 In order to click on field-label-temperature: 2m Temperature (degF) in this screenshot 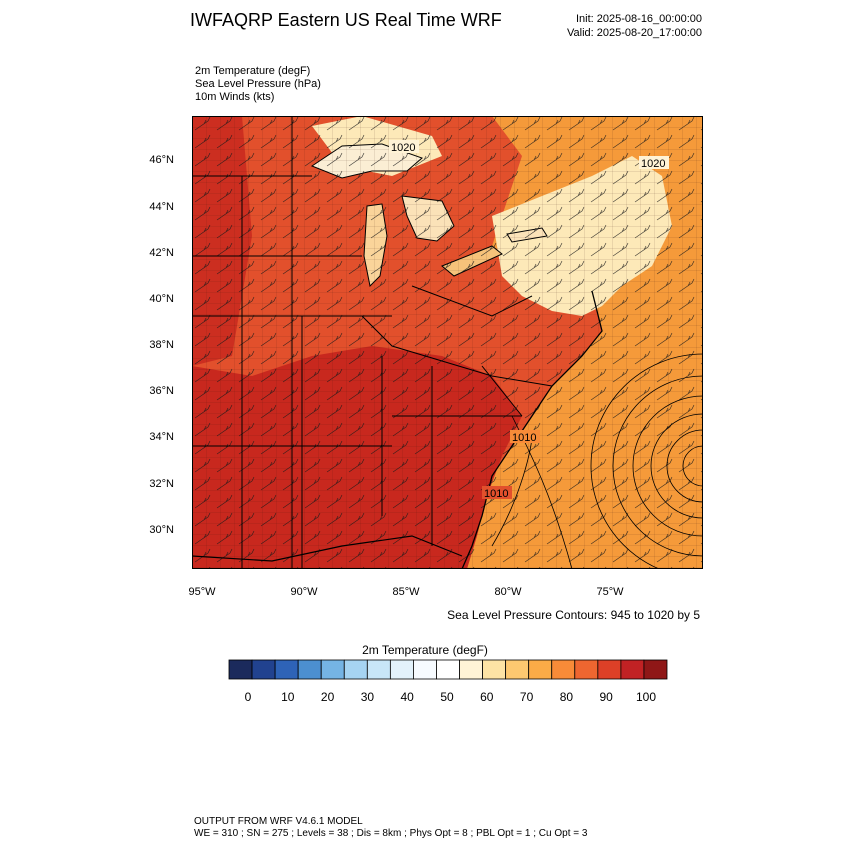, I will do `click(253, 71)`.